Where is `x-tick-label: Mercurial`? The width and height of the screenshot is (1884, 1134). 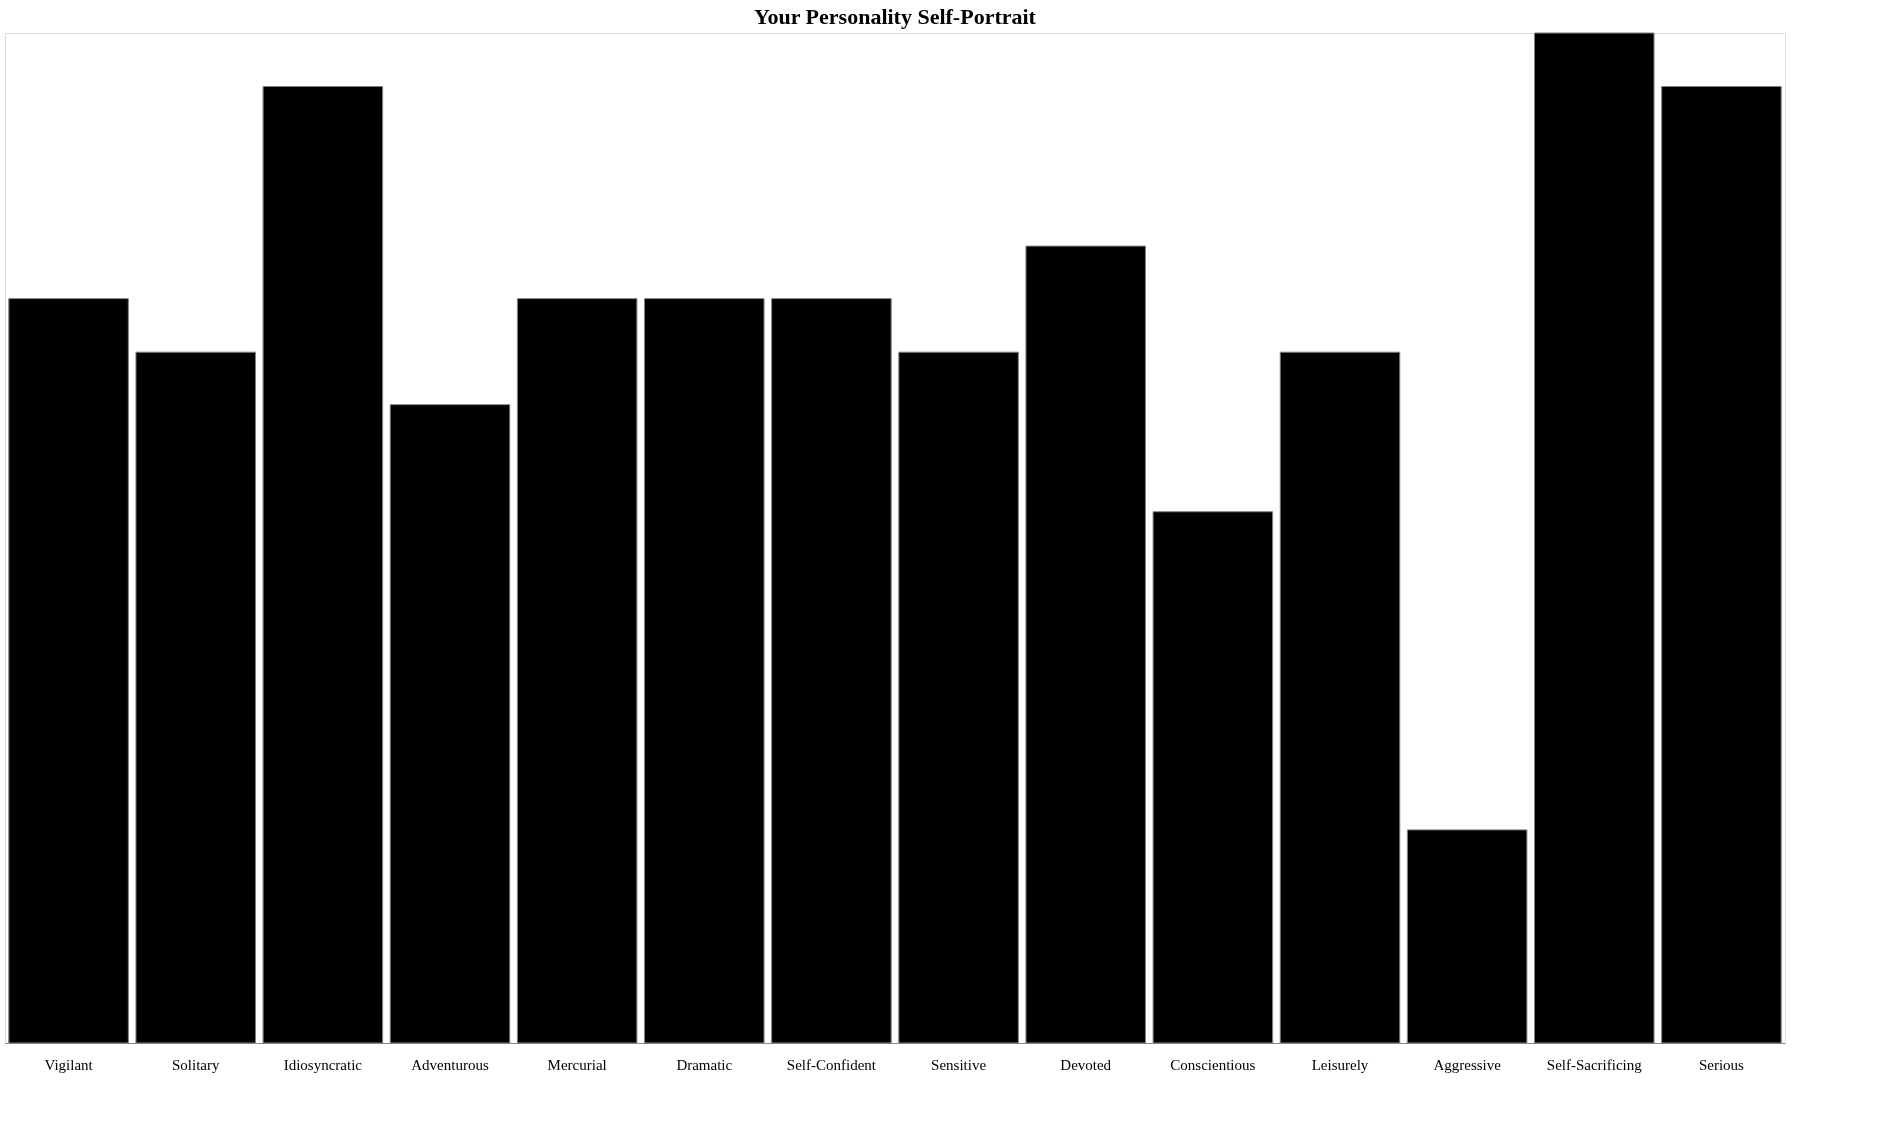 x-tick-label: Mercurial is located at coordinates (577, 1064).